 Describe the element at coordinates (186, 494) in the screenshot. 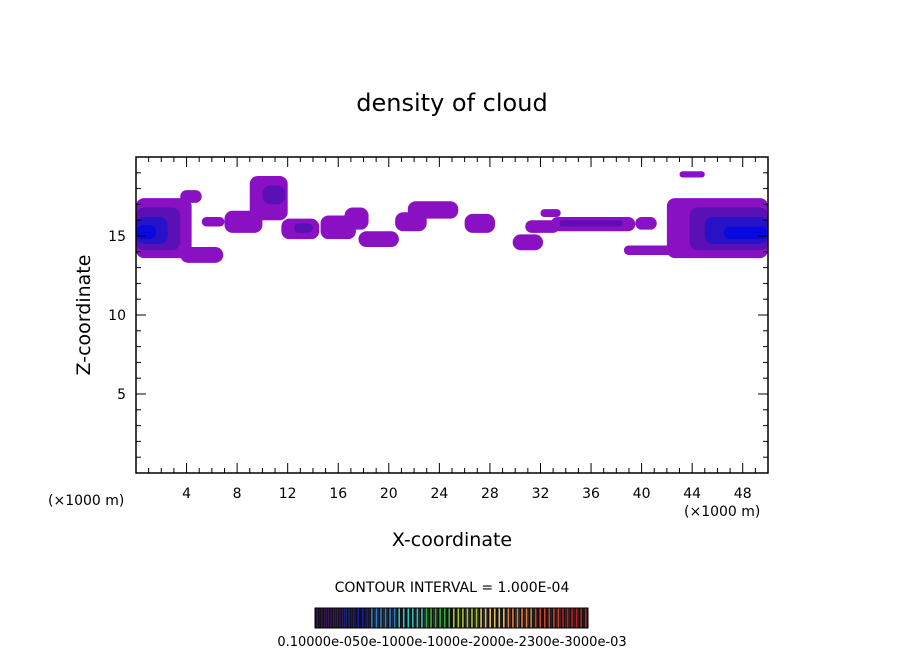

I see `x-tick-label: 4` at that location.